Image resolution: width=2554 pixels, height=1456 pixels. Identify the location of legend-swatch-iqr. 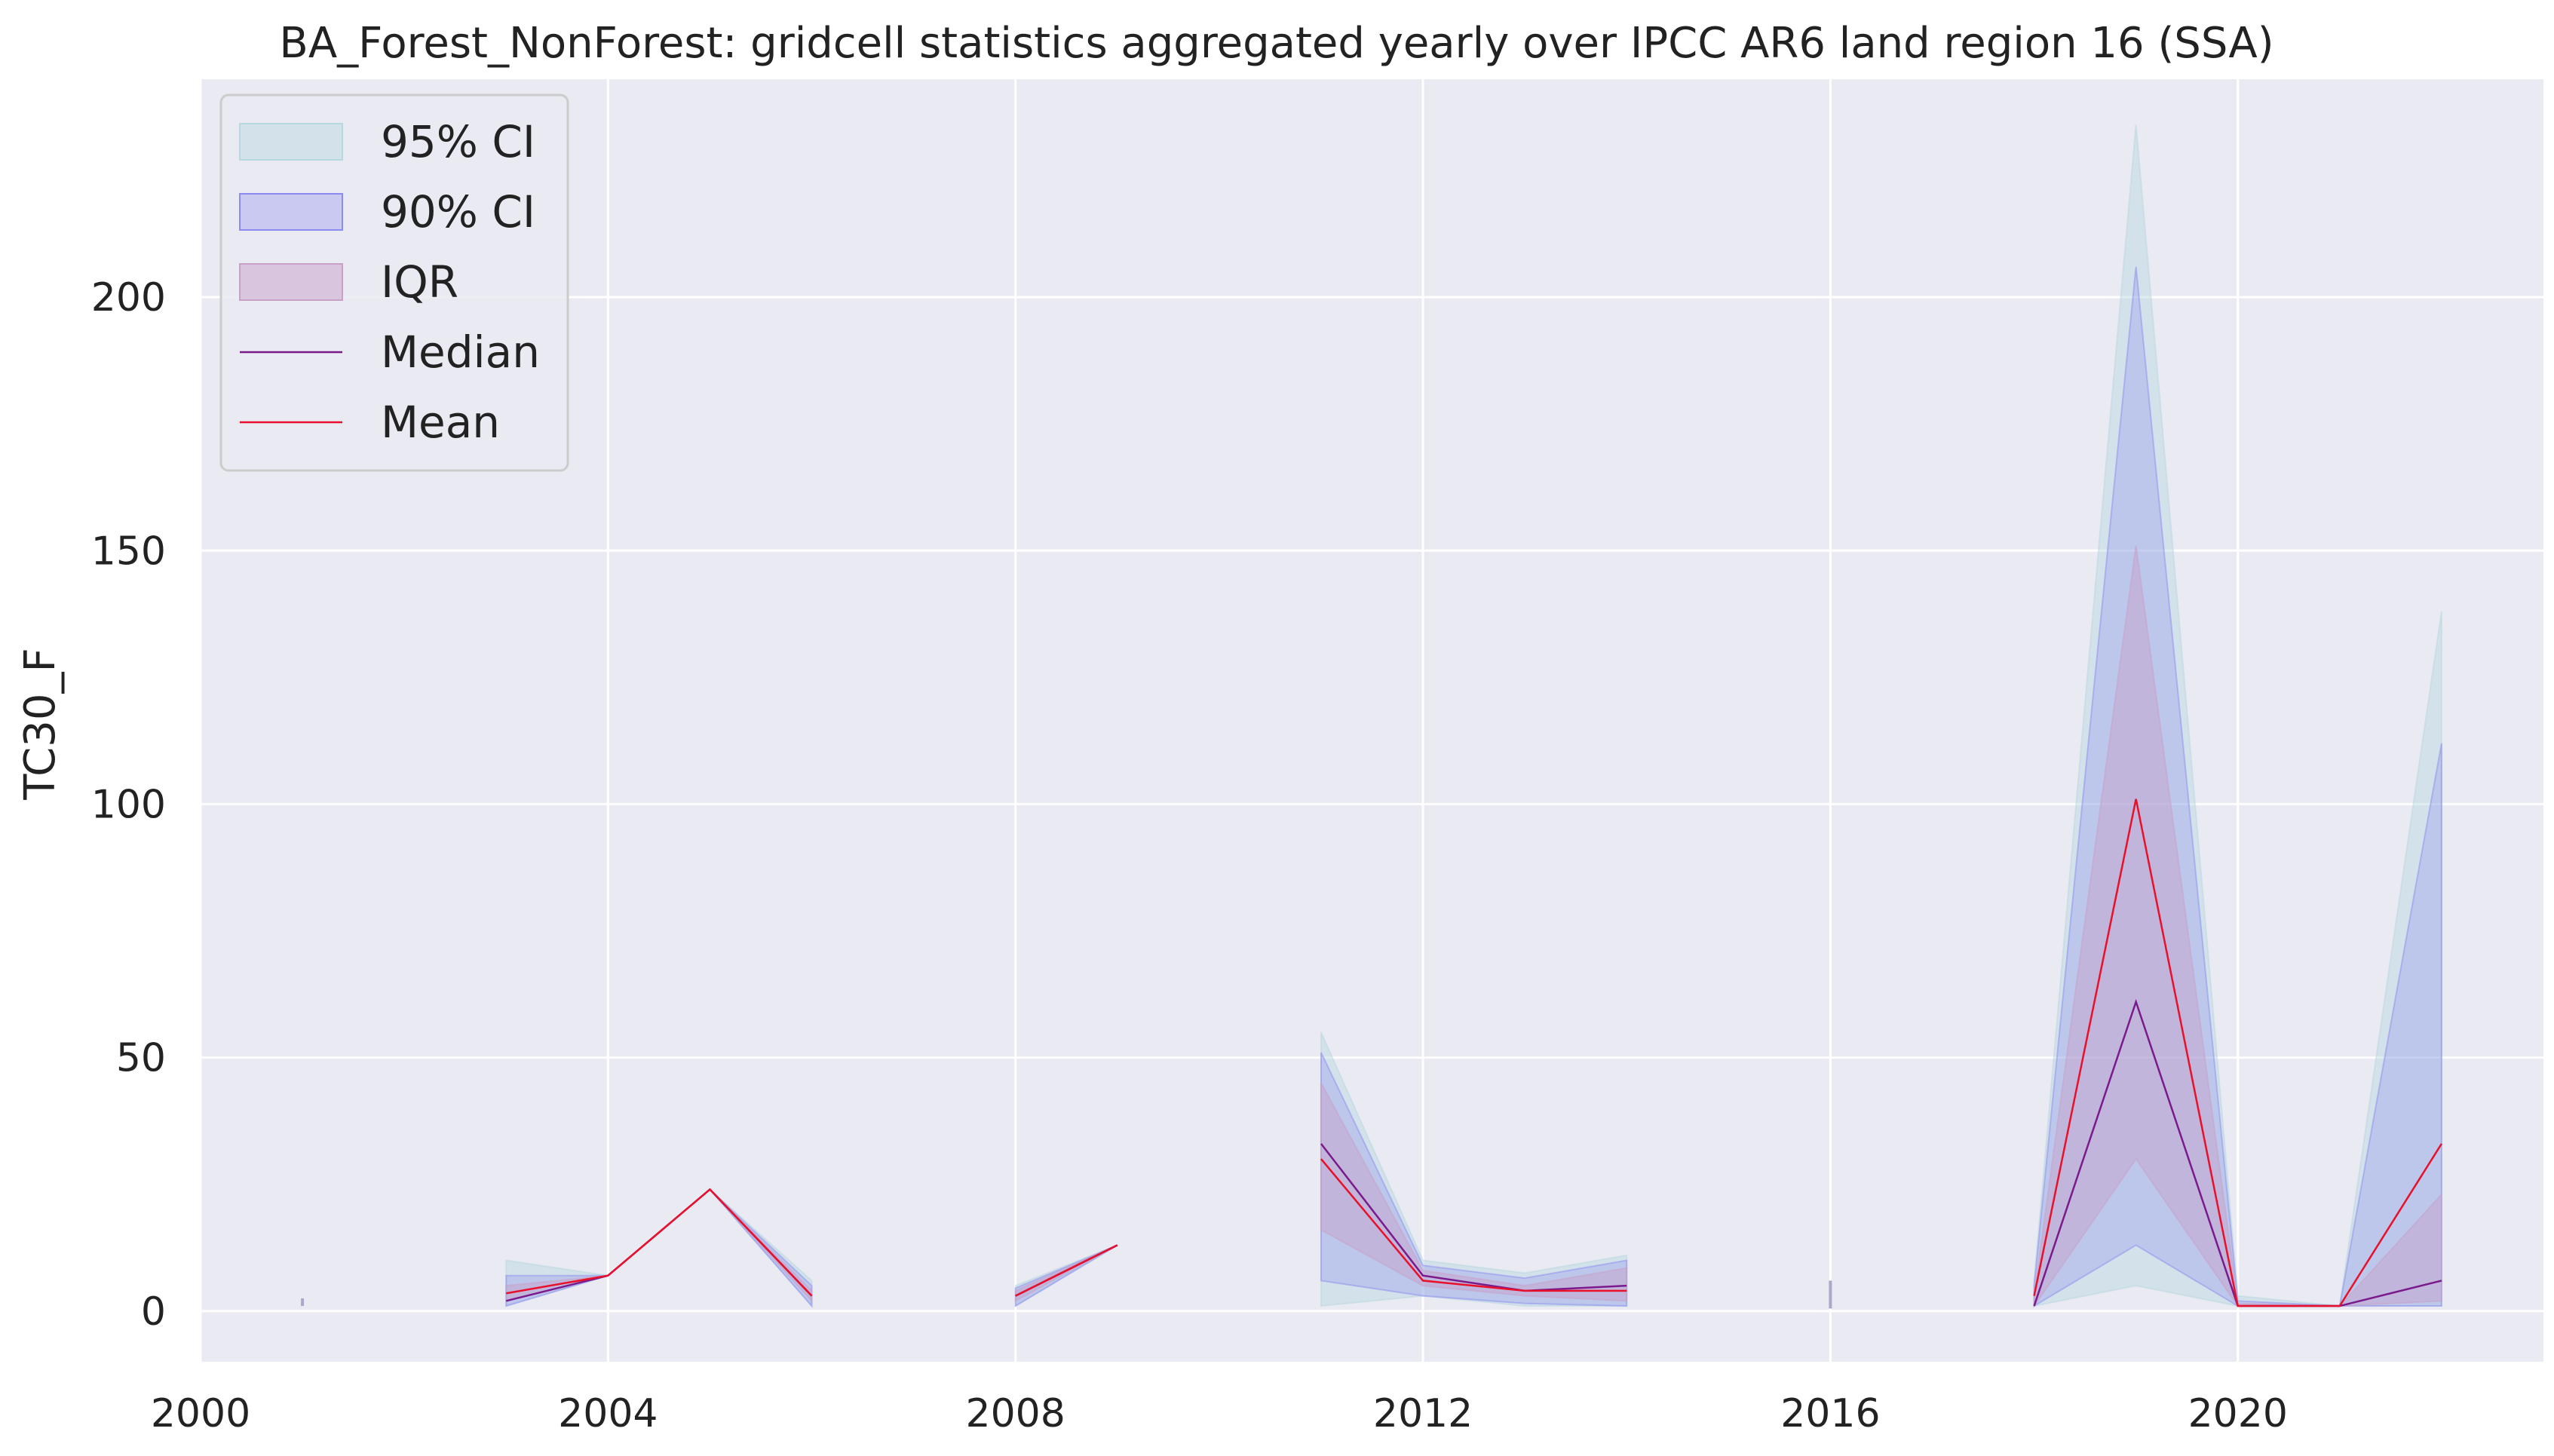
(291, 282).